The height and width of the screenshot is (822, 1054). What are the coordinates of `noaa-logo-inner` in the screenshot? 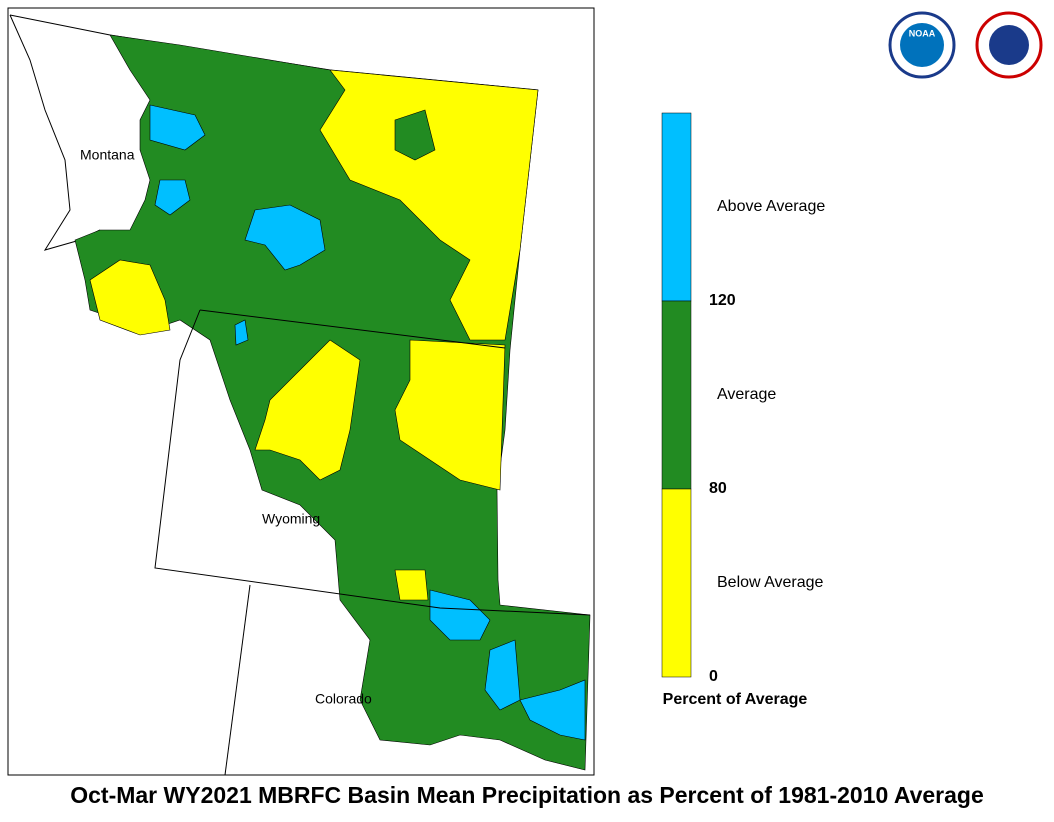 It's located at (922, 45).